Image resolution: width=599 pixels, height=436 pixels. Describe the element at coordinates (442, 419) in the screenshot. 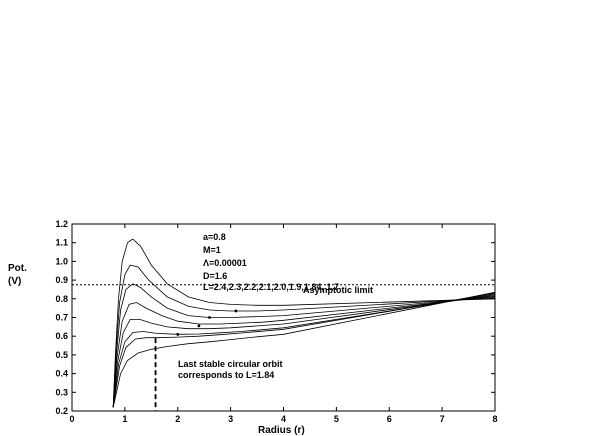

I see `x-tick-label: 7` at that location.